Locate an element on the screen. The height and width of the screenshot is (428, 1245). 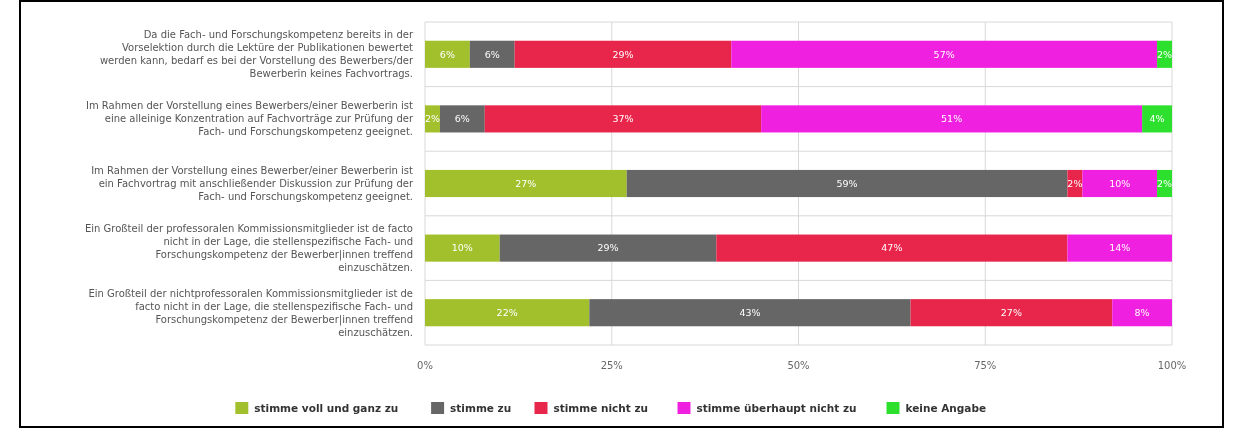
data-label: 43% is located at coordinates (750, 313).